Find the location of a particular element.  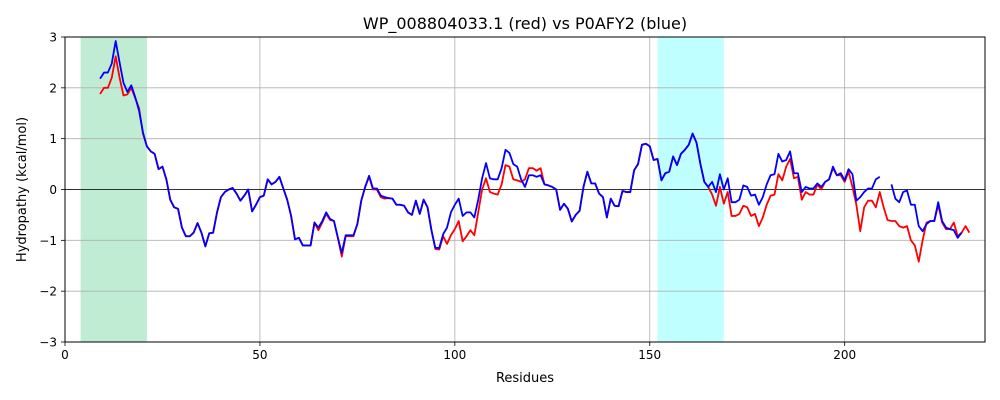

y-tick-label-0: 0 is located at coordinates (53, 190).